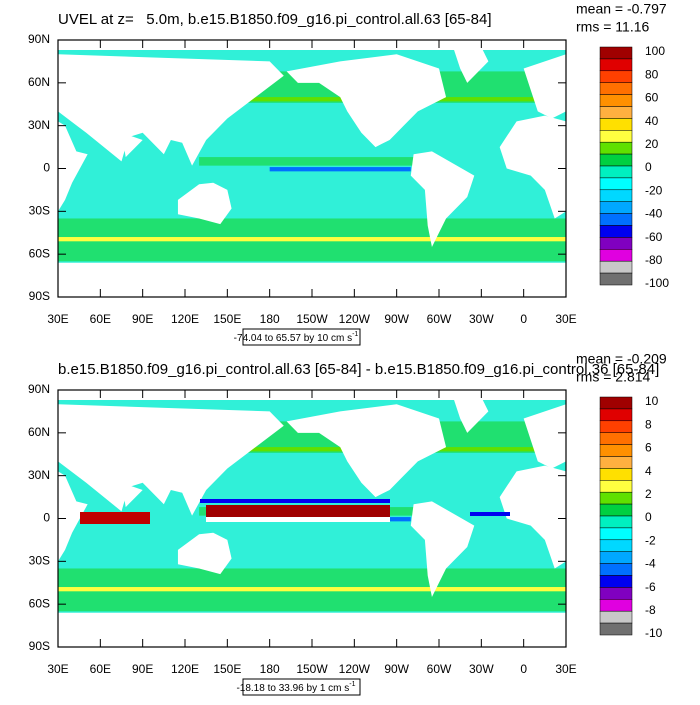 The image size is (700, 705). I want to click on colorbar-label: 100, so click(655, 51).